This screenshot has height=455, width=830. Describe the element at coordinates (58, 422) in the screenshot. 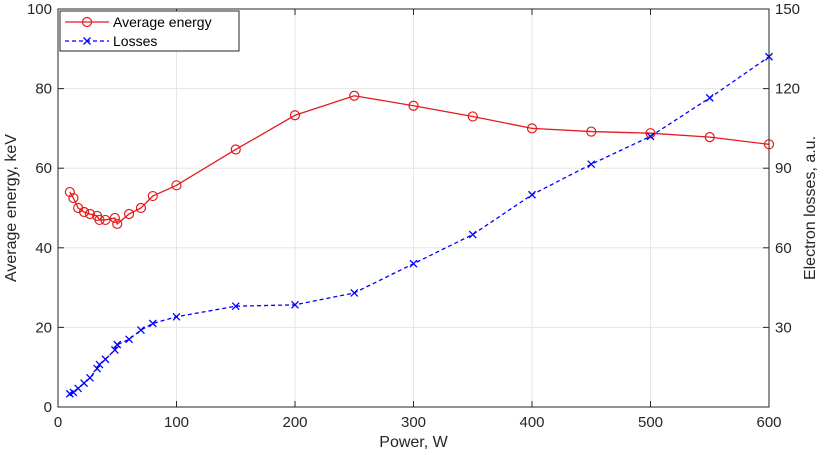

I see `x-tick-label: 0` at that location.